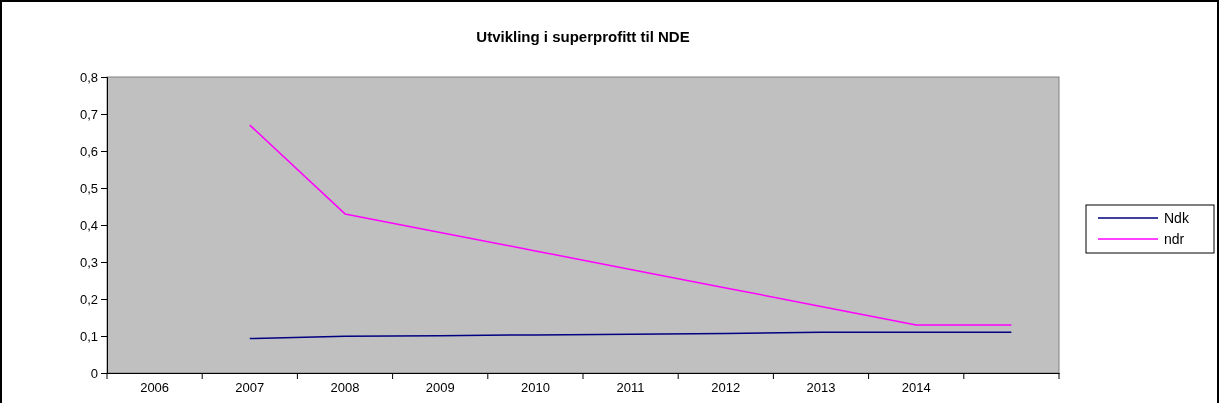 The height and width of the screenshot is (403, 1219). I want to click on x-tick-label: 2007, so click(250, 387).